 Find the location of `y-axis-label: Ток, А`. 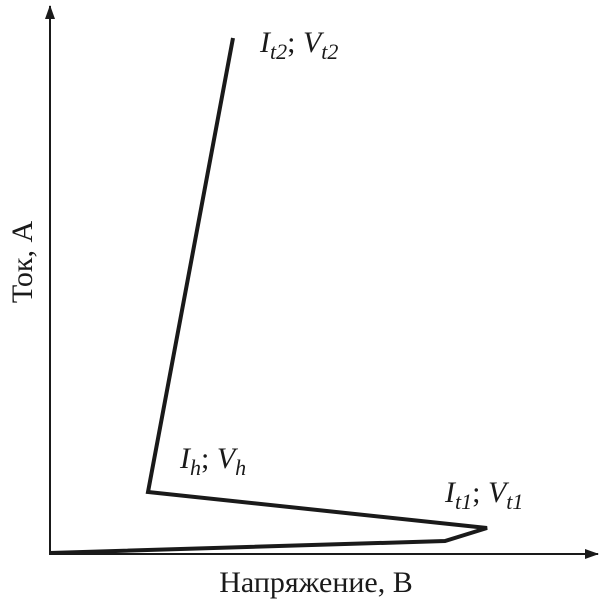

y-axis-label: Ток, А is located at coordinates (22, 262).